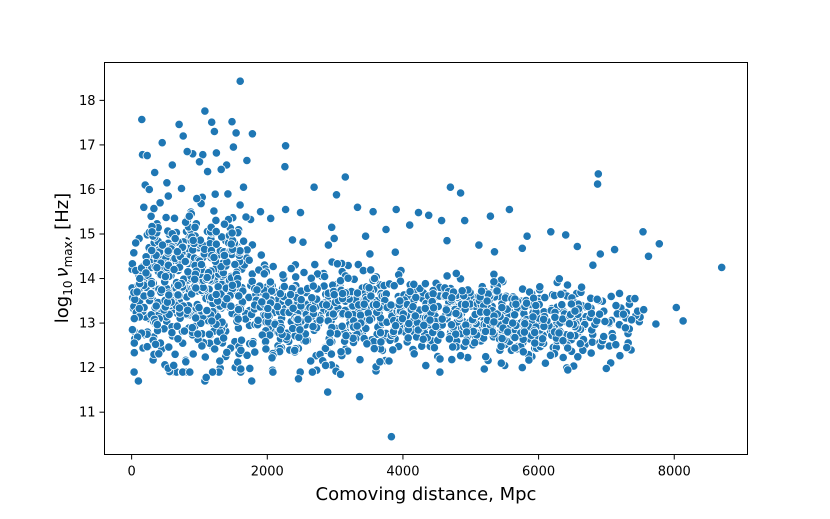  Describe the element at coordinates (87, 279) in the screenshot. I see `y-tick-label: 14` at that location.